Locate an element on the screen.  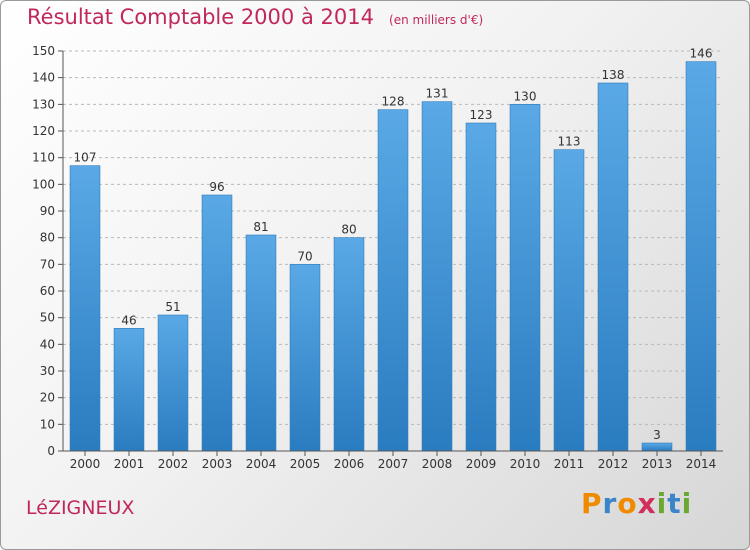
y-tick-label: 60 is located at coordinates (47, 291).